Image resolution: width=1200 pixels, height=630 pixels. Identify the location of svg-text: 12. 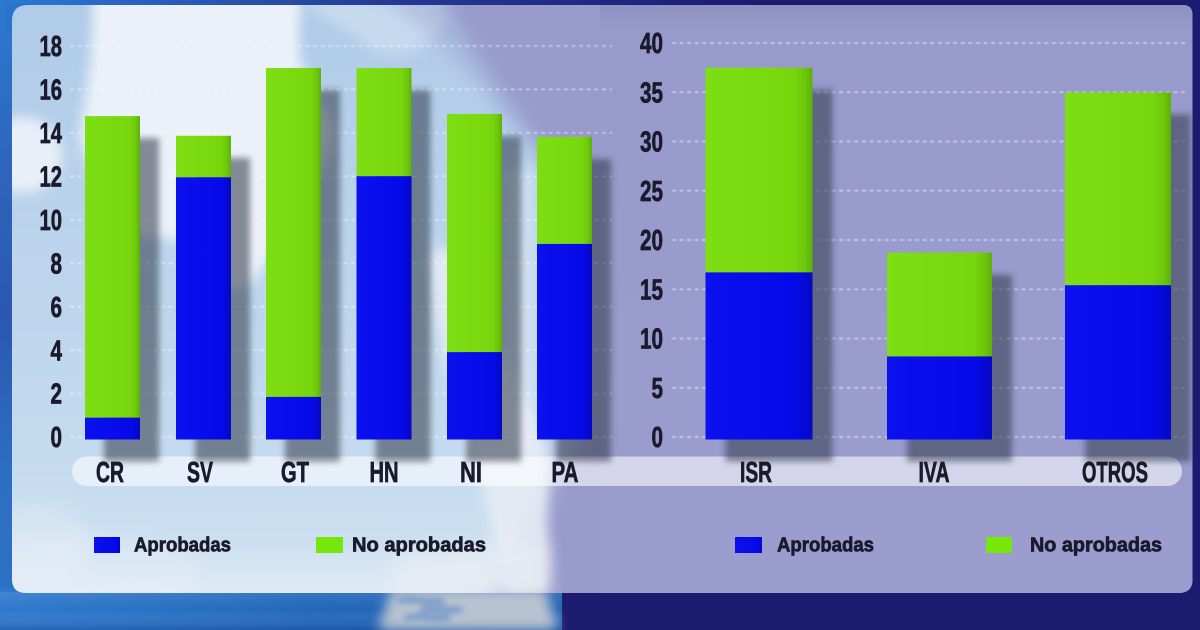
(51, 178).